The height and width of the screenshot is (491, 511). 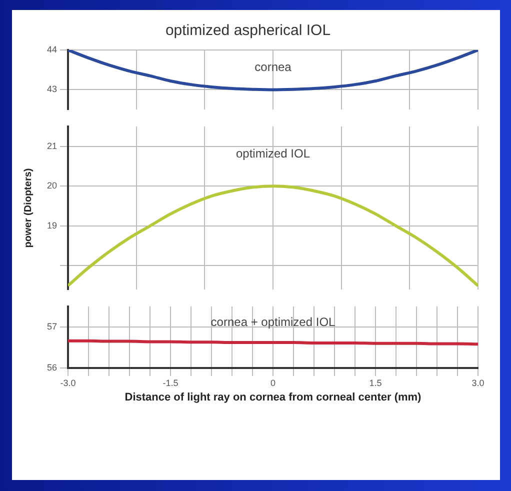 What do you see at coordinates (51, 185) in the screenshot?
I see `y-tick-label: 20` at bounding box center [51, 185].